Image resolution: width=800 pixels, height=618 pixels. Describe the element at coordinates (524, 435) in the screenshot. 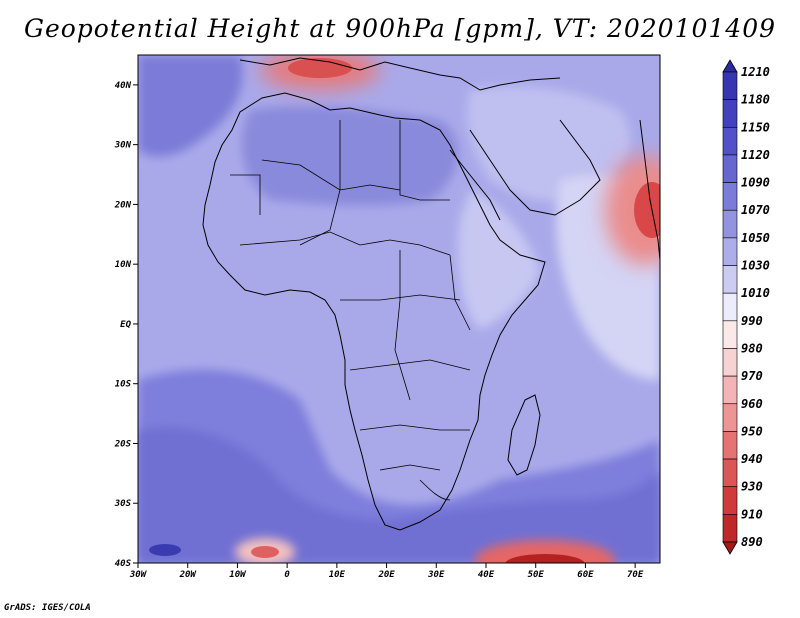

I see `madagascar-coastline` at that location.